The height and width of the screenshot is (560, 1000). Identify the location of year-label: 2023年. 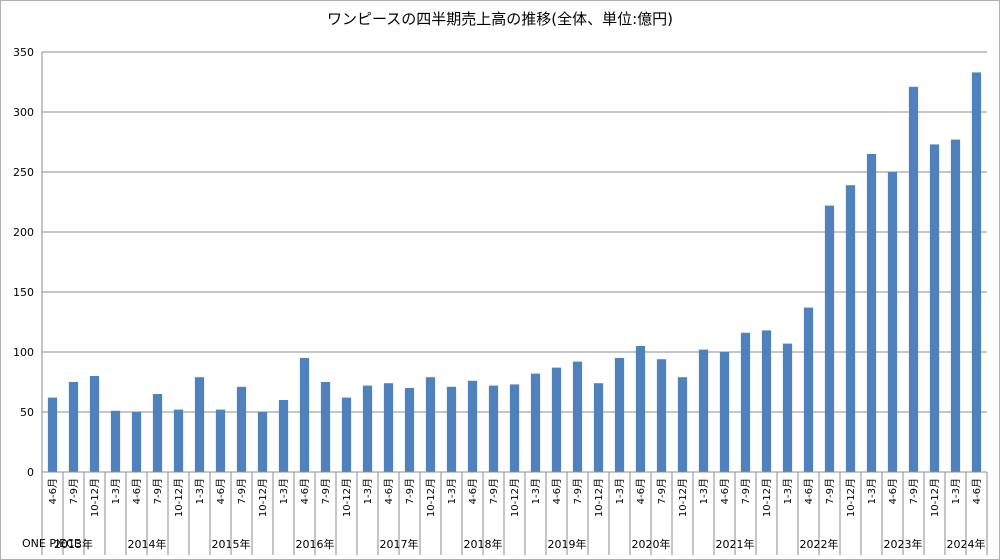
(903, 544).